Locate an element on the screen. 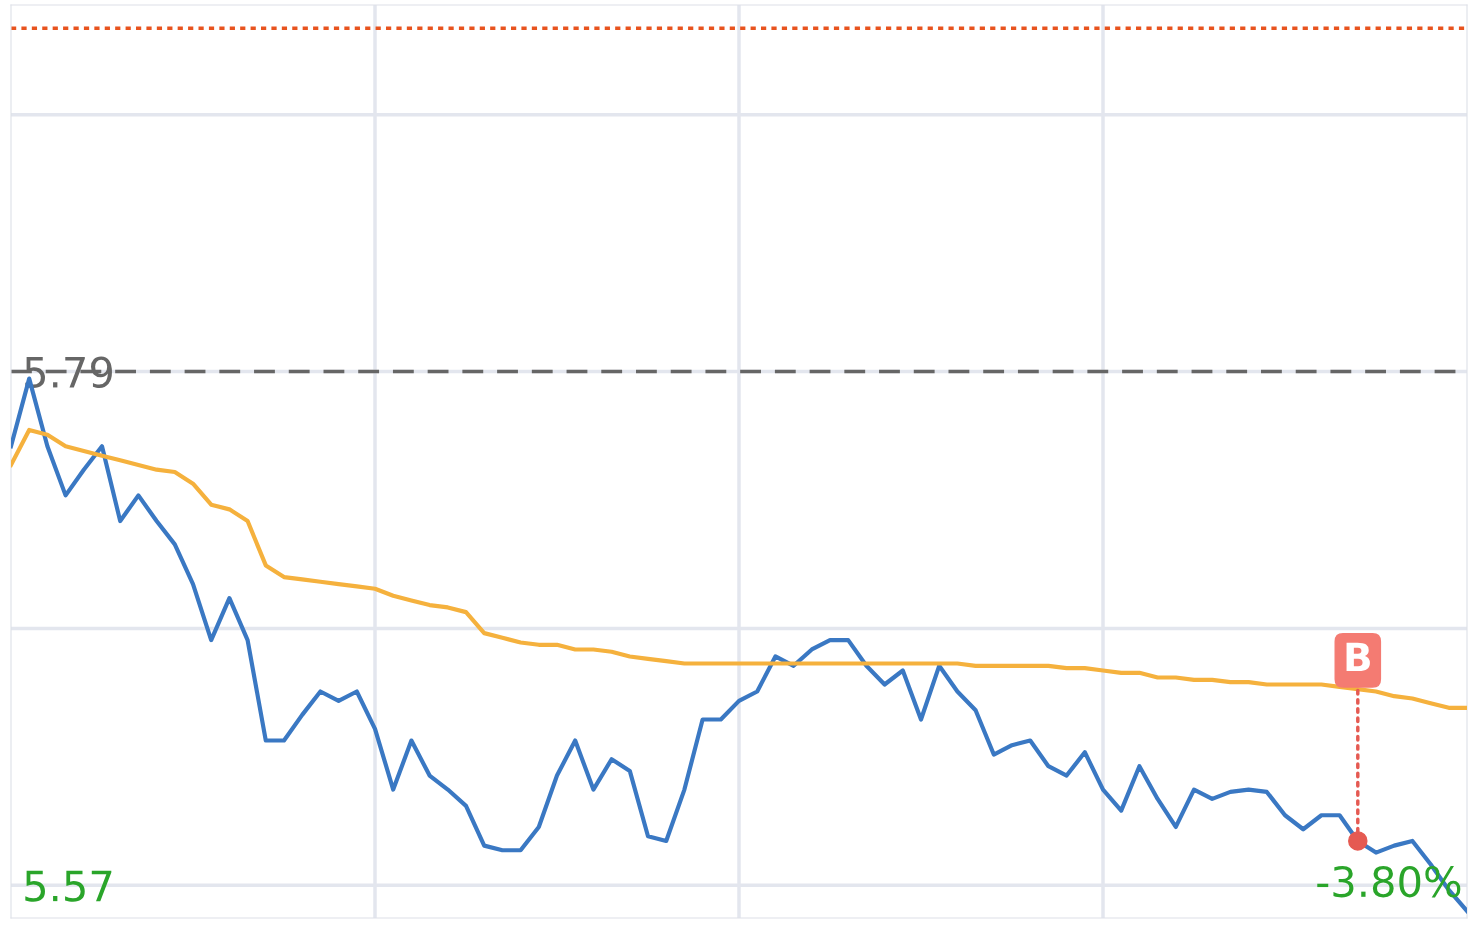 The height and width of the screenshot is (942, 1471). y-tick-label: 5.57 is located at coordinates (68, 886).